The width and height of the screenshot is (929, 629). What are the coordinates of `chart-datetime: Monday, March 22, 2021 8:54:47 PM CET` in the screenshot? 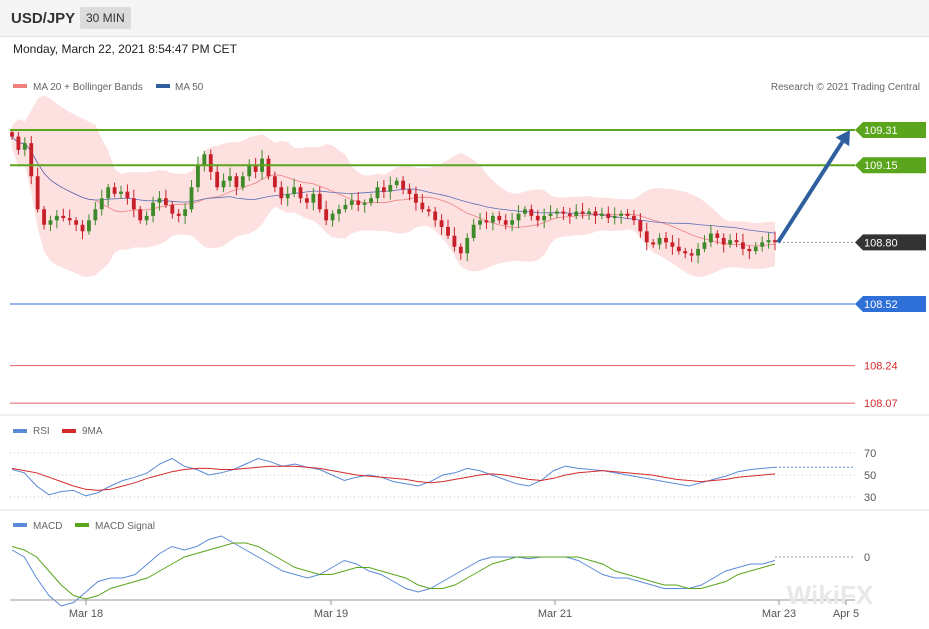 It's located at (125, 49).